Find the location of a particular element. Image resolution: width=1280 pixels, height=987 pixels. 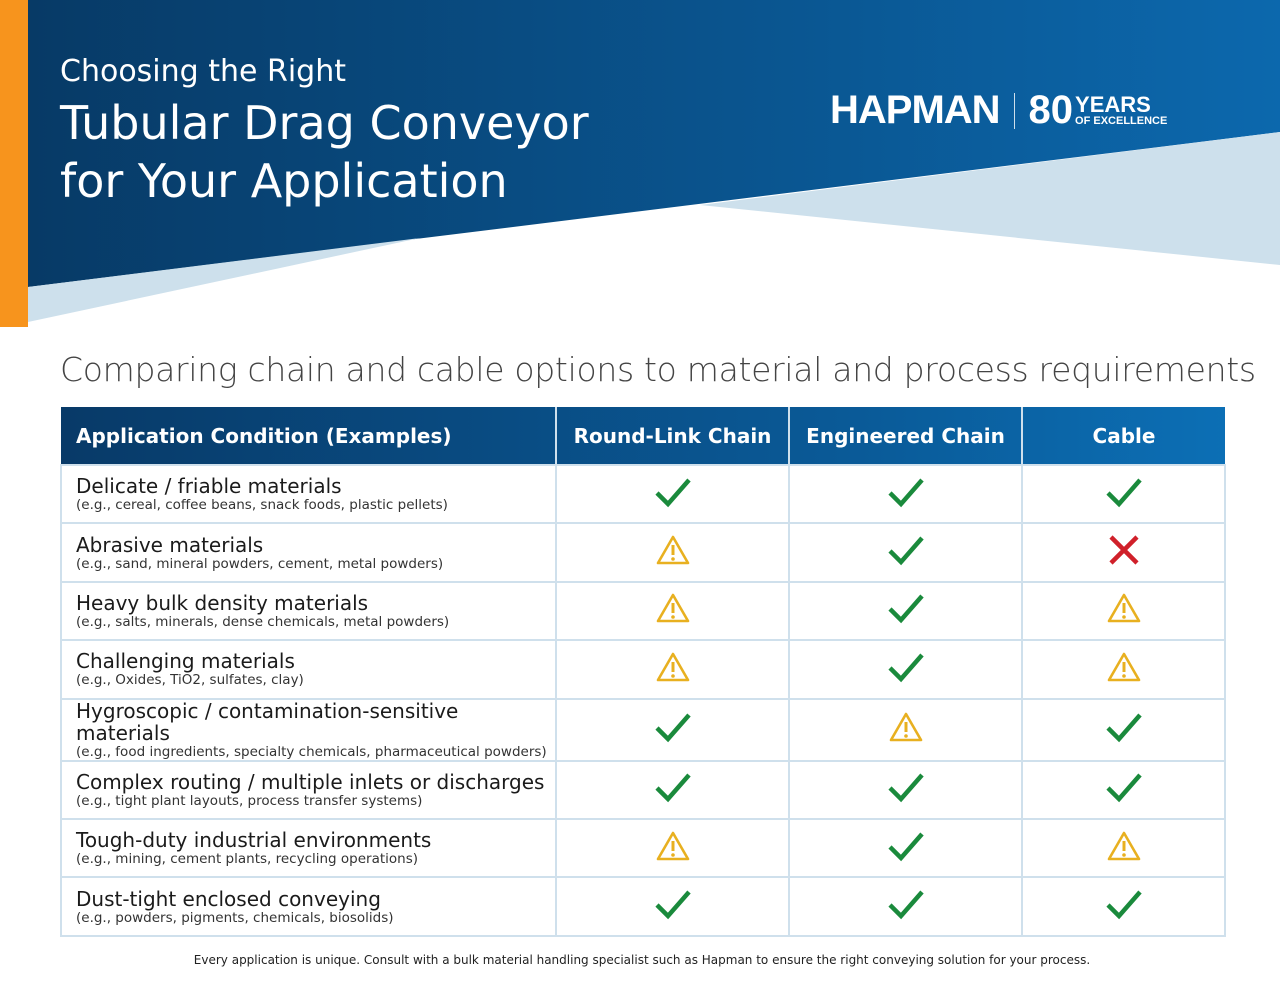

condition-examples: (e.g., Oxides, TiO2, sulfates, clay) is located at coordinates (190, 680).